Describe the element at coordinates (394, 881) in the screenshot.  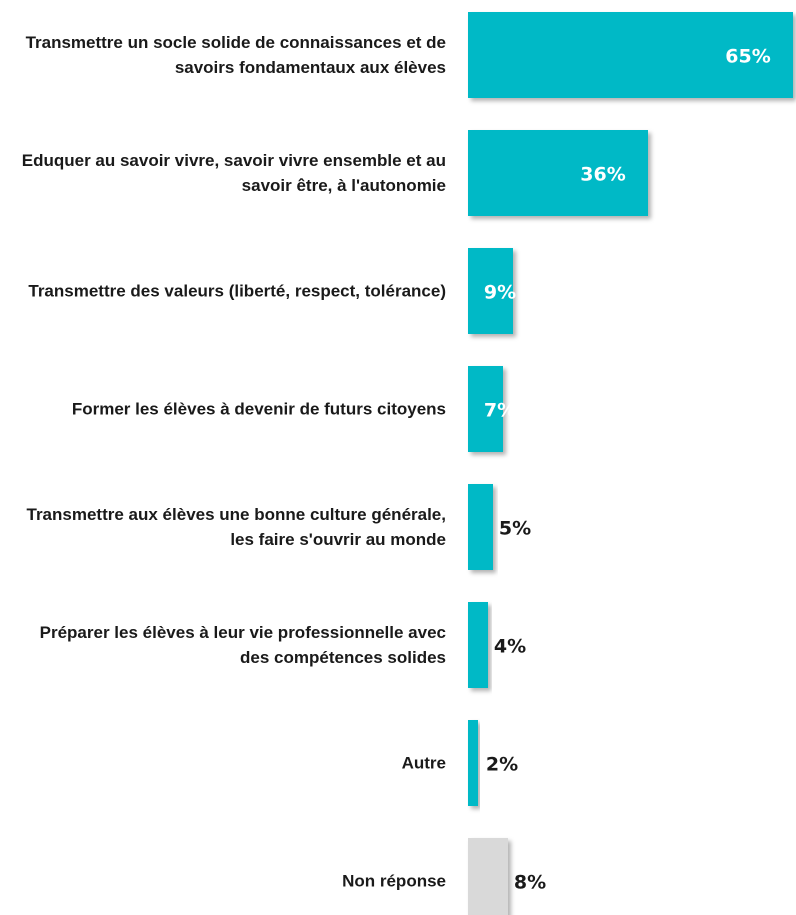
I see `category-label: Non réponse` at that location.